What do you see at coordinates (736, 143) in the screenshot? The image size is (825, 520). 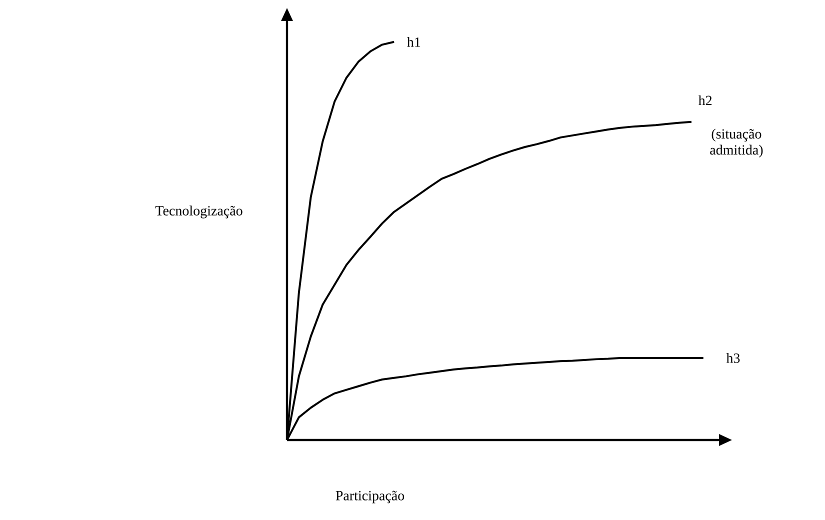 I see `annotation: (situação admitida)` at bounding box center [736, 143].